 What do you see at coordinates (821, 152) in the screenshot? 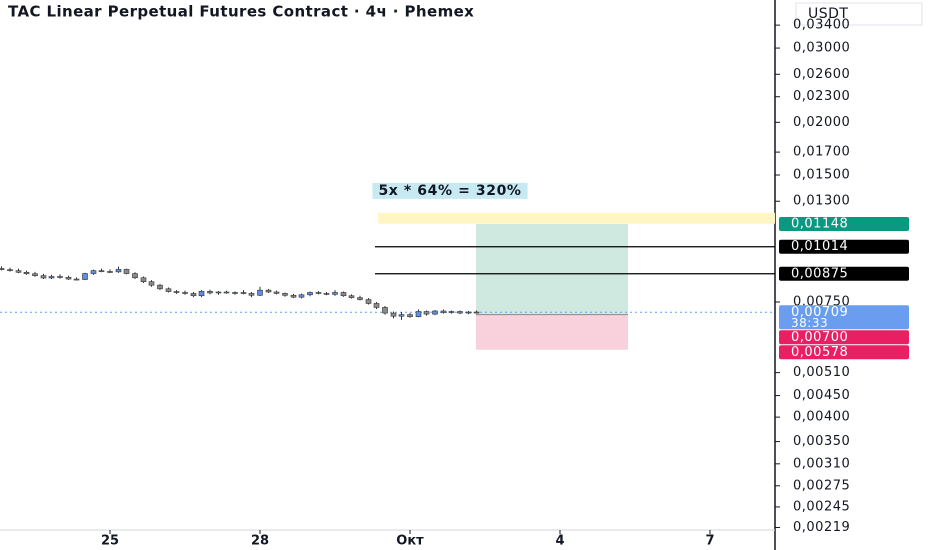
I see `y-tick-label: 0,01700` at bounding box center [821, 152].